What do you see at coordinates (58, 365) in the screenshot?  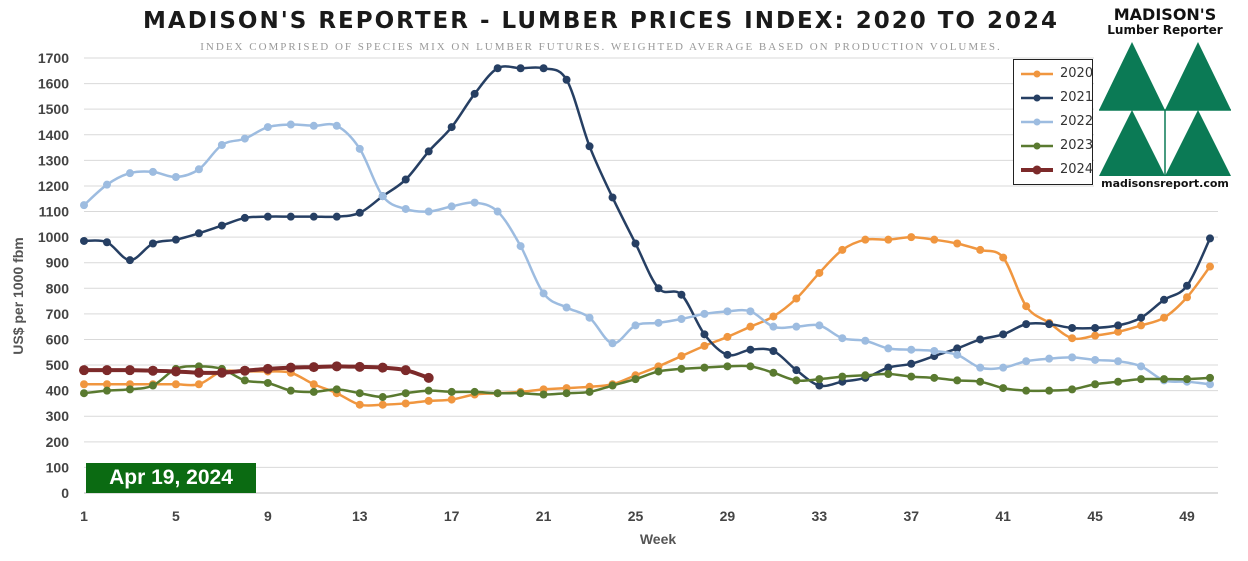 I see `y-tick-label: 500` at bounding box center [58, 365].